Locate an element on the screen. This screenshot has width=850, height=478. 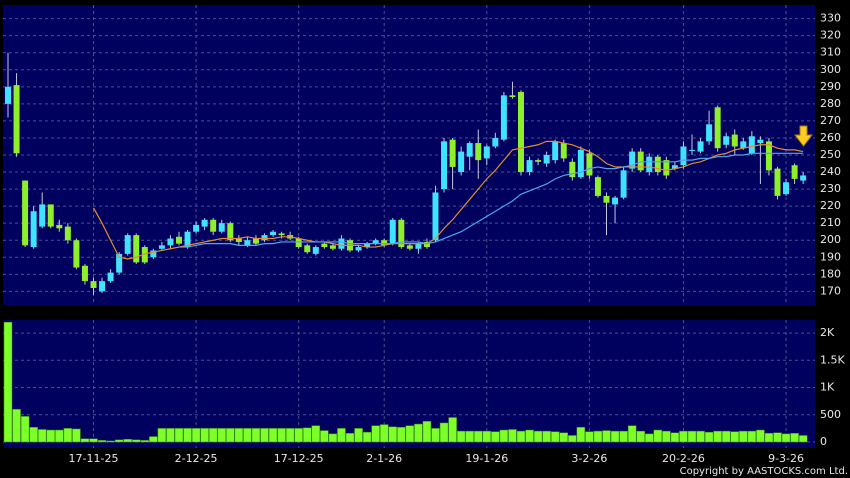
x-tick-label: 2-1-26 is located at coordinates (384, 458).